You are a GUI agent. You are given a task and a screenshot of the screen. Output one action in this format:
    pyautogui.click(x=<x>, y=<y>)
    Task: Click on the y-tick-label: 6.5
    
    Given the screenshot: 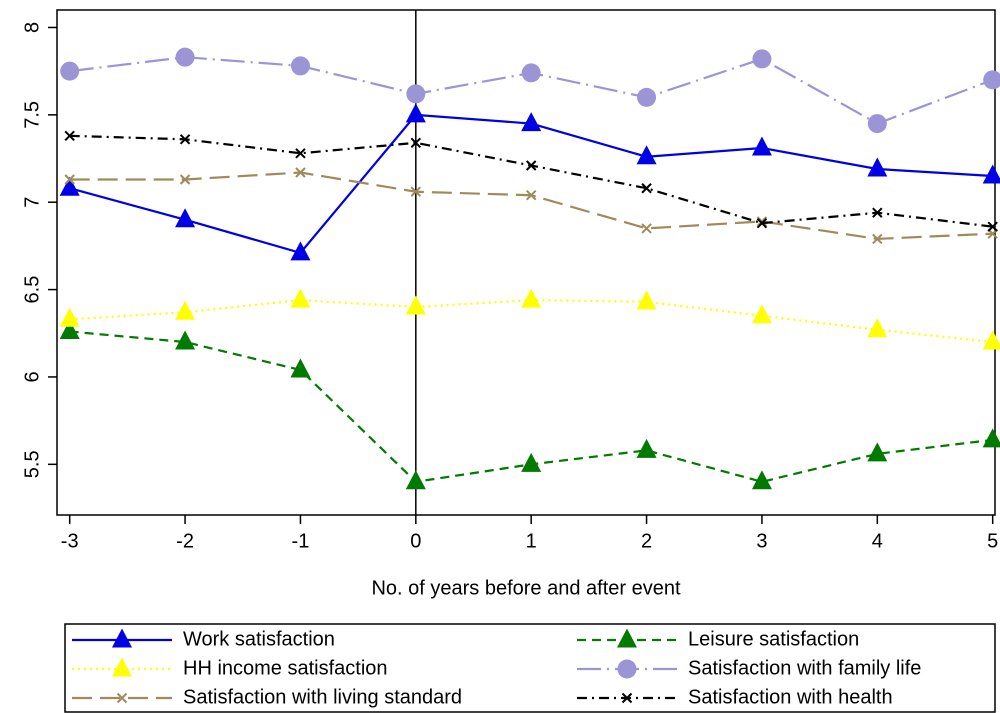 What is the action you would take?
    pyautogui.click(x=32, y=290)
    